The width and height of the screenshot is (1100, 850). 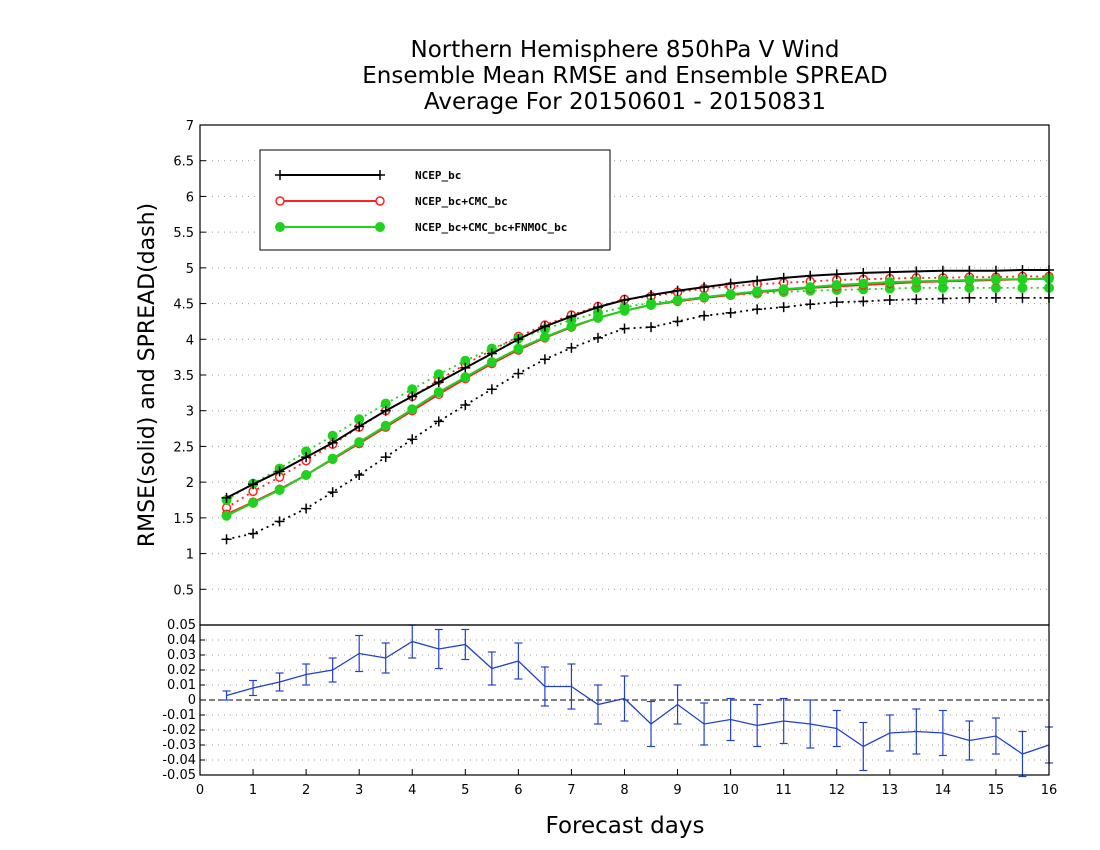 What do you see at coordinates (190, 197) in the screenshot?
I see `top-y-tick-label: 6` at bounding box center [190, 197].